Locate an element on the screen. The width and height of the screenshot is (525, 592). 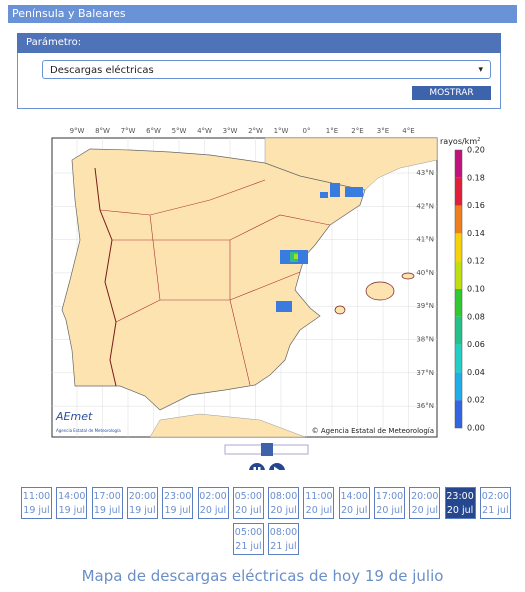
time-button: 14:00 19 jul is located at coordinates (72, 503).